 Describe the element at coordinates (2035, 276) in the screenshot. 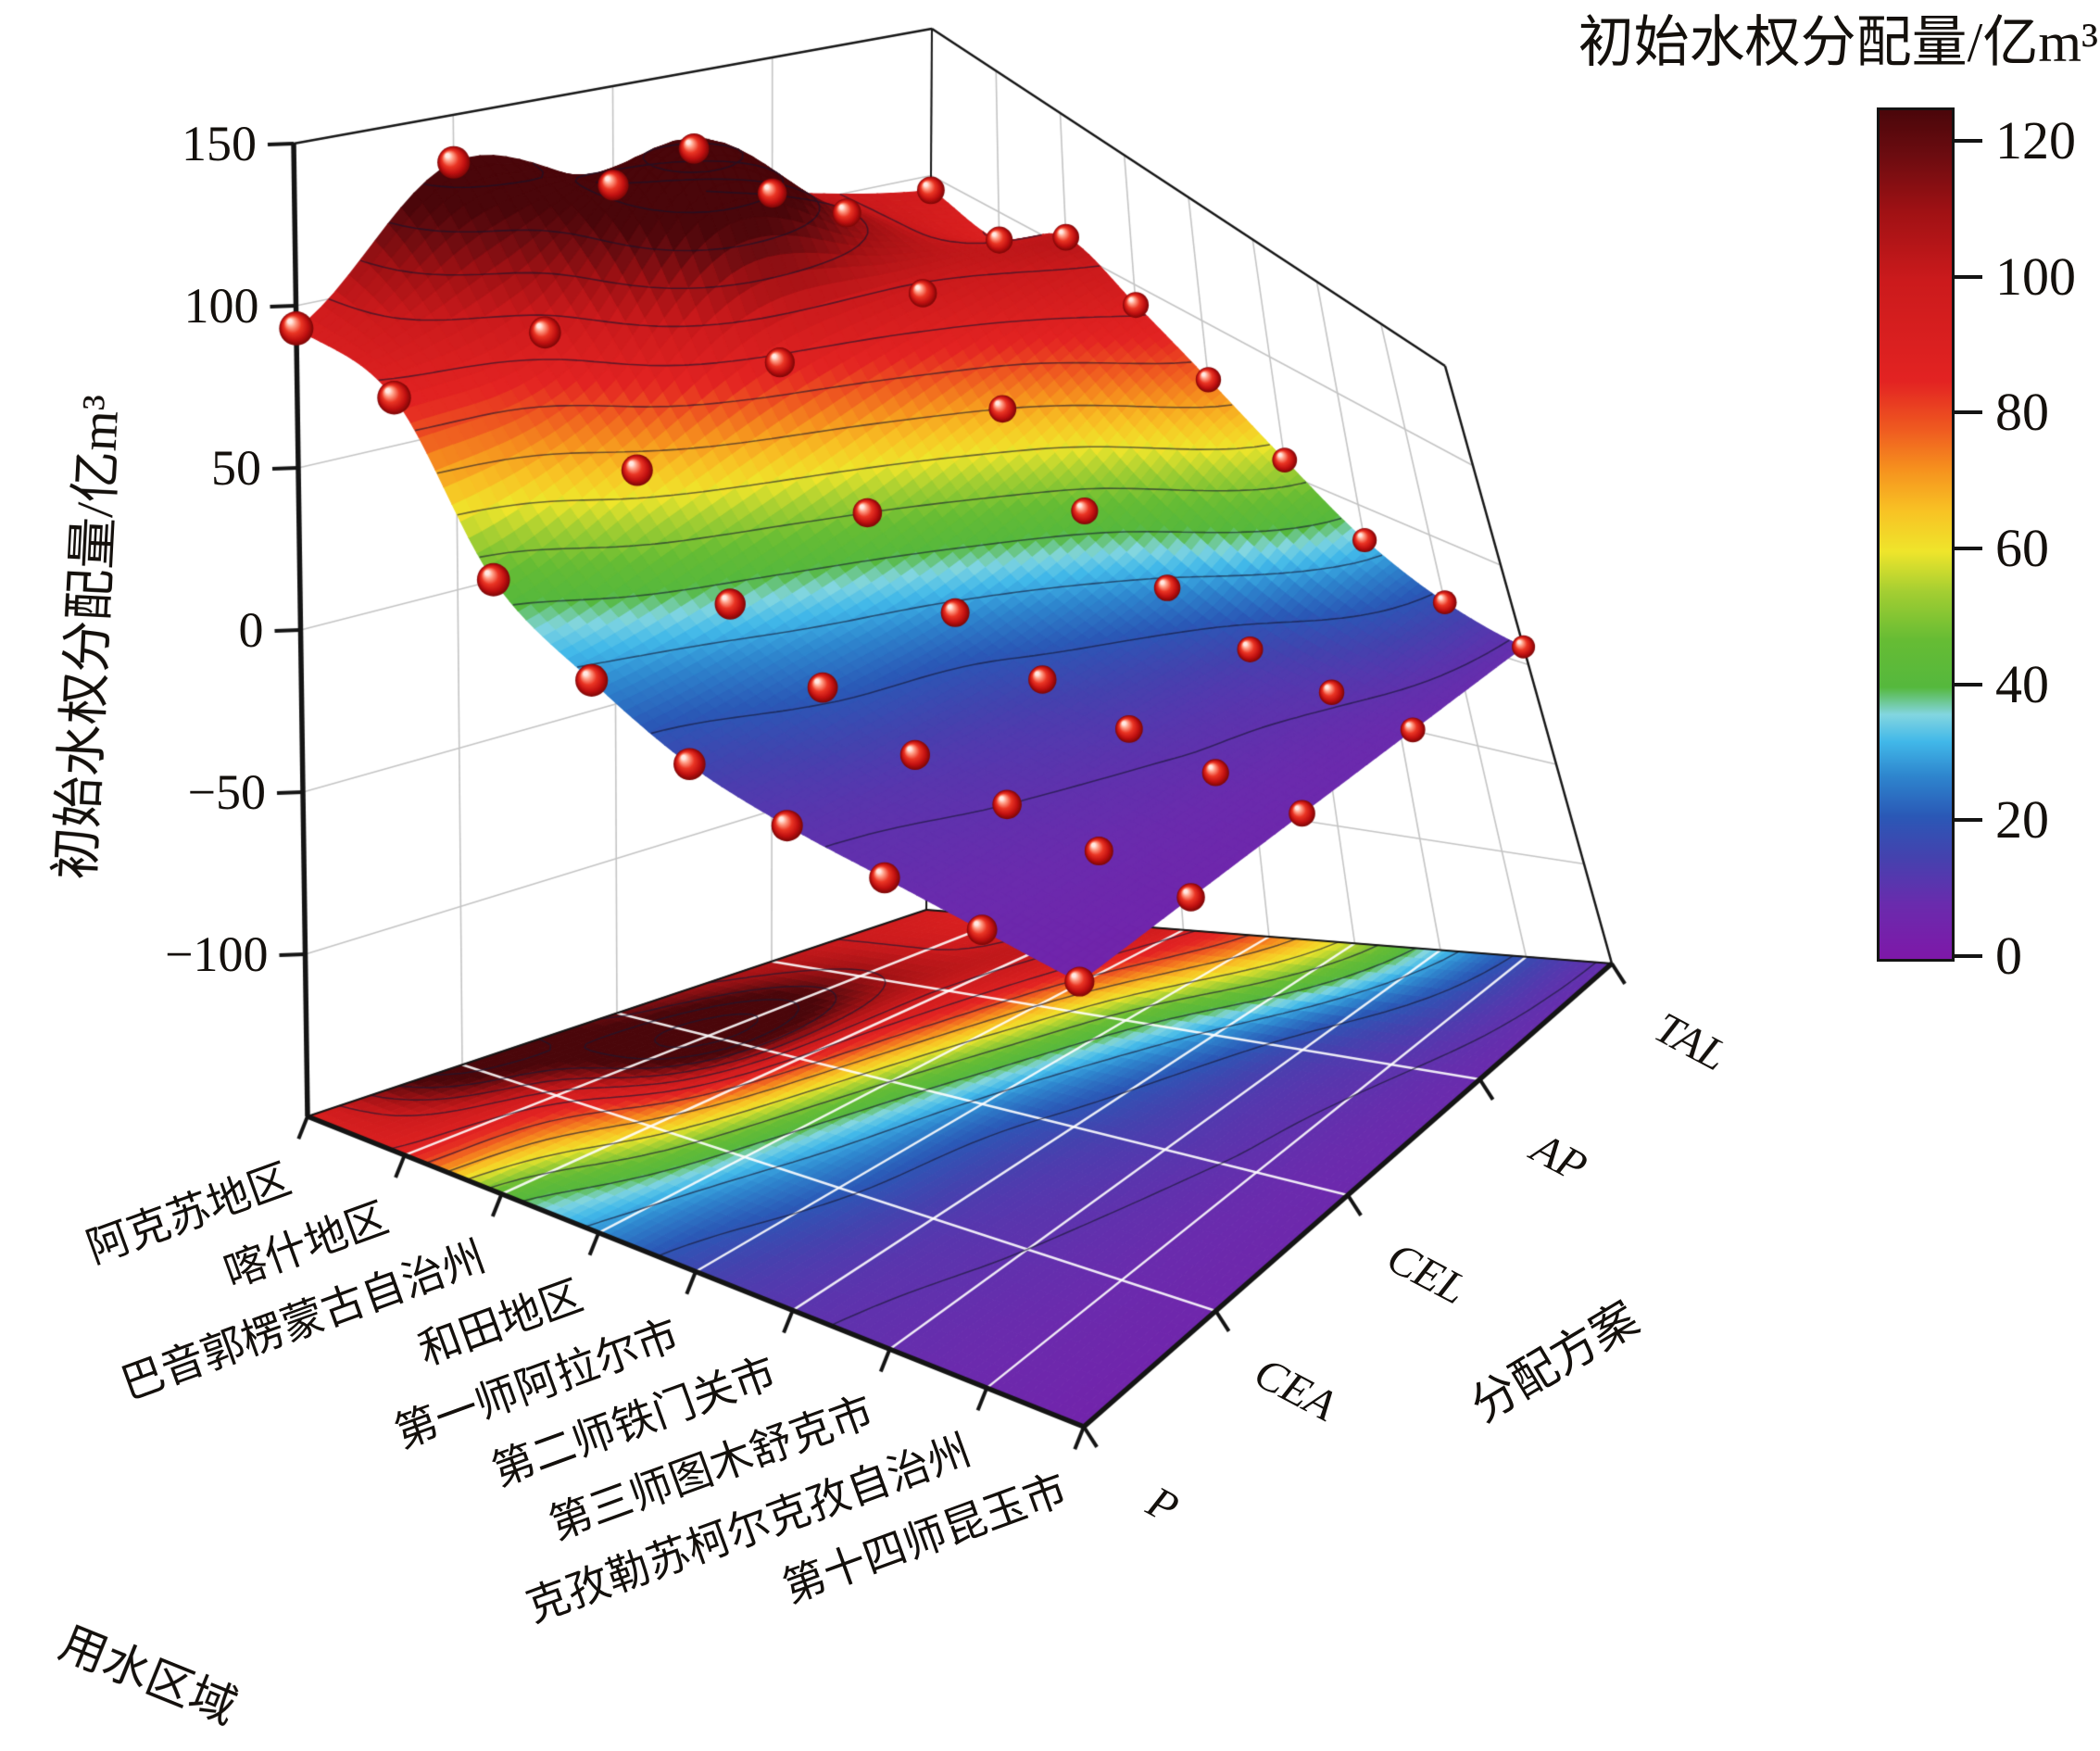

I see `colorbar-tick-label: 100` at that location.